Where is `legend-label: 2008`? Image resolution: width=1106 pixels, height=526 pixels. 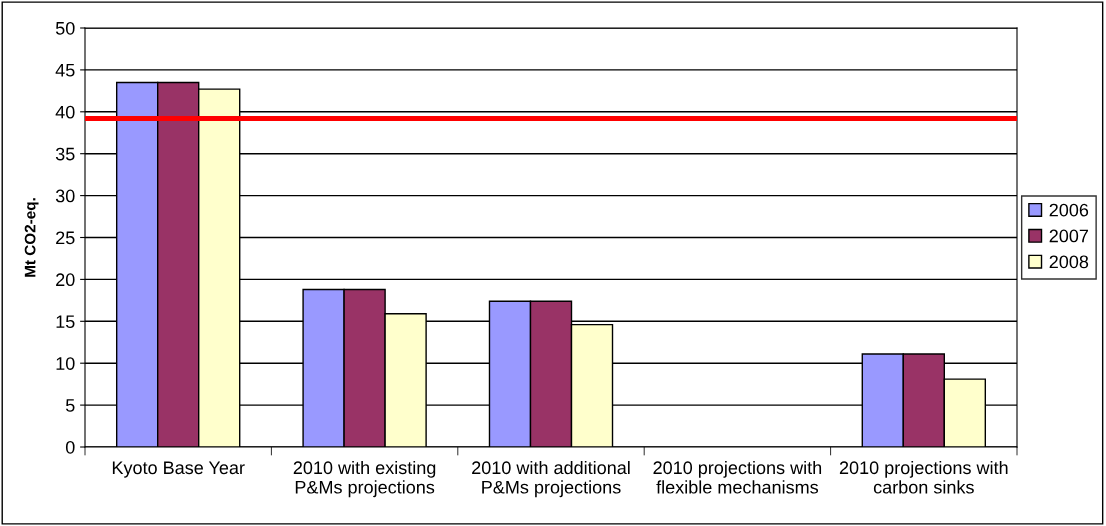 legend-label: 2008 is located at coordinates (1069, 262).